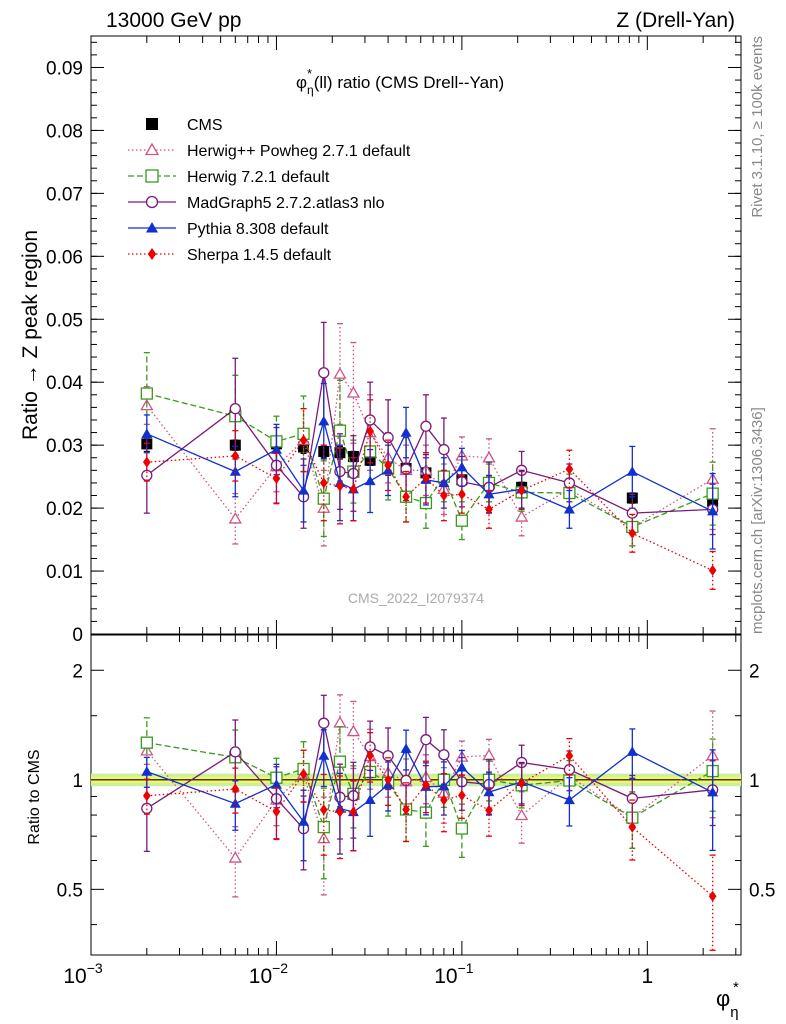 The height and width of the screenshot is (1024, 786). I want to click on legend-marker-herwigpp, so click(152, 149).